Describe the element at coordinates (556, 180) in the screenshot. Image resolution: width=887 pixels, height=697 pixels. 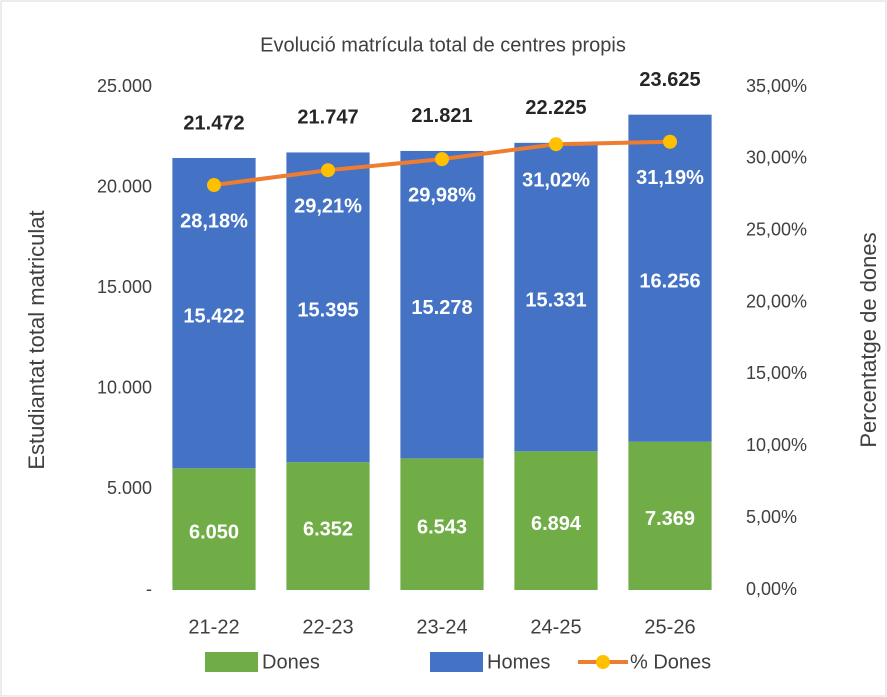
I see `data-label: 31,02%` at that location.